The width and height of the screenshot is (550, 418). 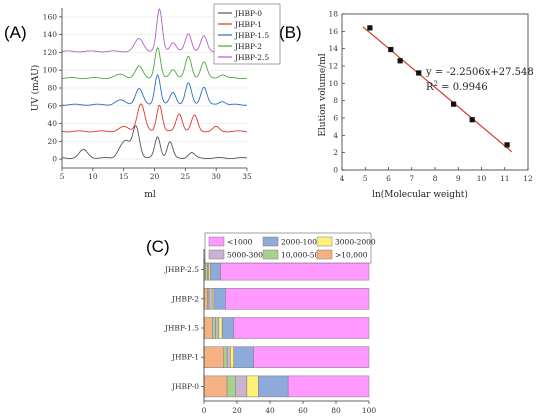 I want to click on panel-b-xtick-label: 11, so click(x=505, y=178).